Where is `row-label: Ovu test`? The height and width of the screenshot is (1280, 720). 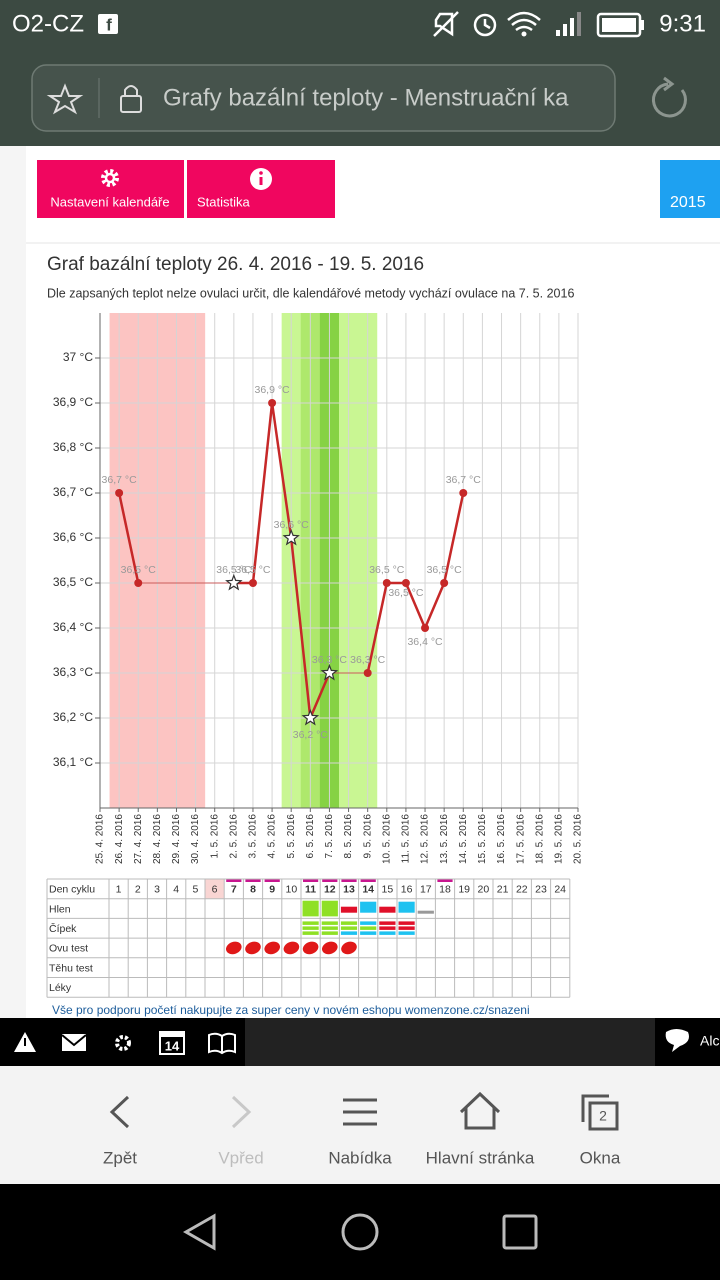
row-label: Ovu test is located at coordinates (68, 949).